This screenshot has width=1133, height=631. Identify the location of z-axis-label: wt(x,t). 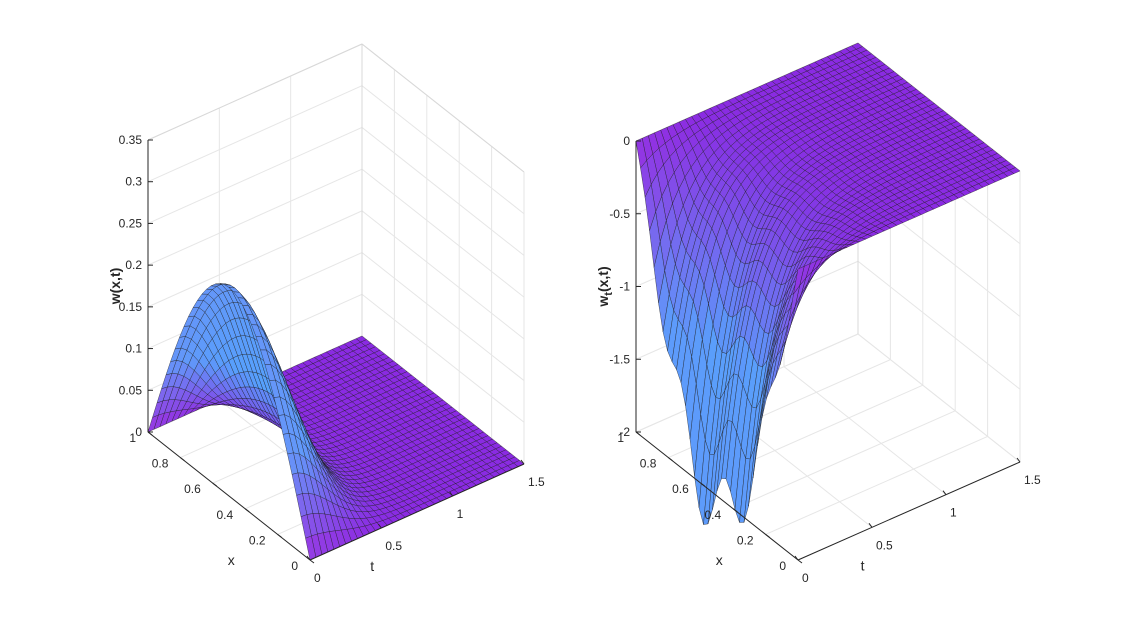
(605, 286).